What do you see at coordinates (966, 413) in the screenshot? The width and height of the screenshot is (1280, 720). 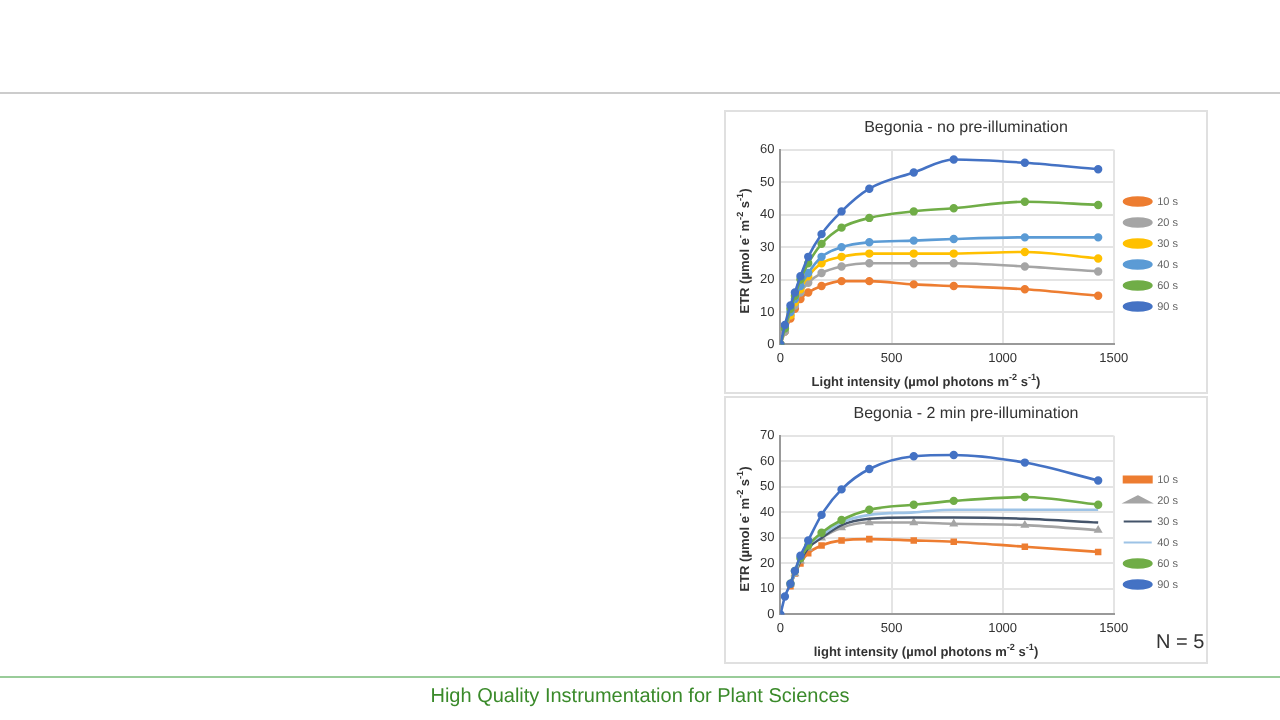 I see `chart-title: Begonia - 2 min pre-illumination` at bounding box center [966, 413].